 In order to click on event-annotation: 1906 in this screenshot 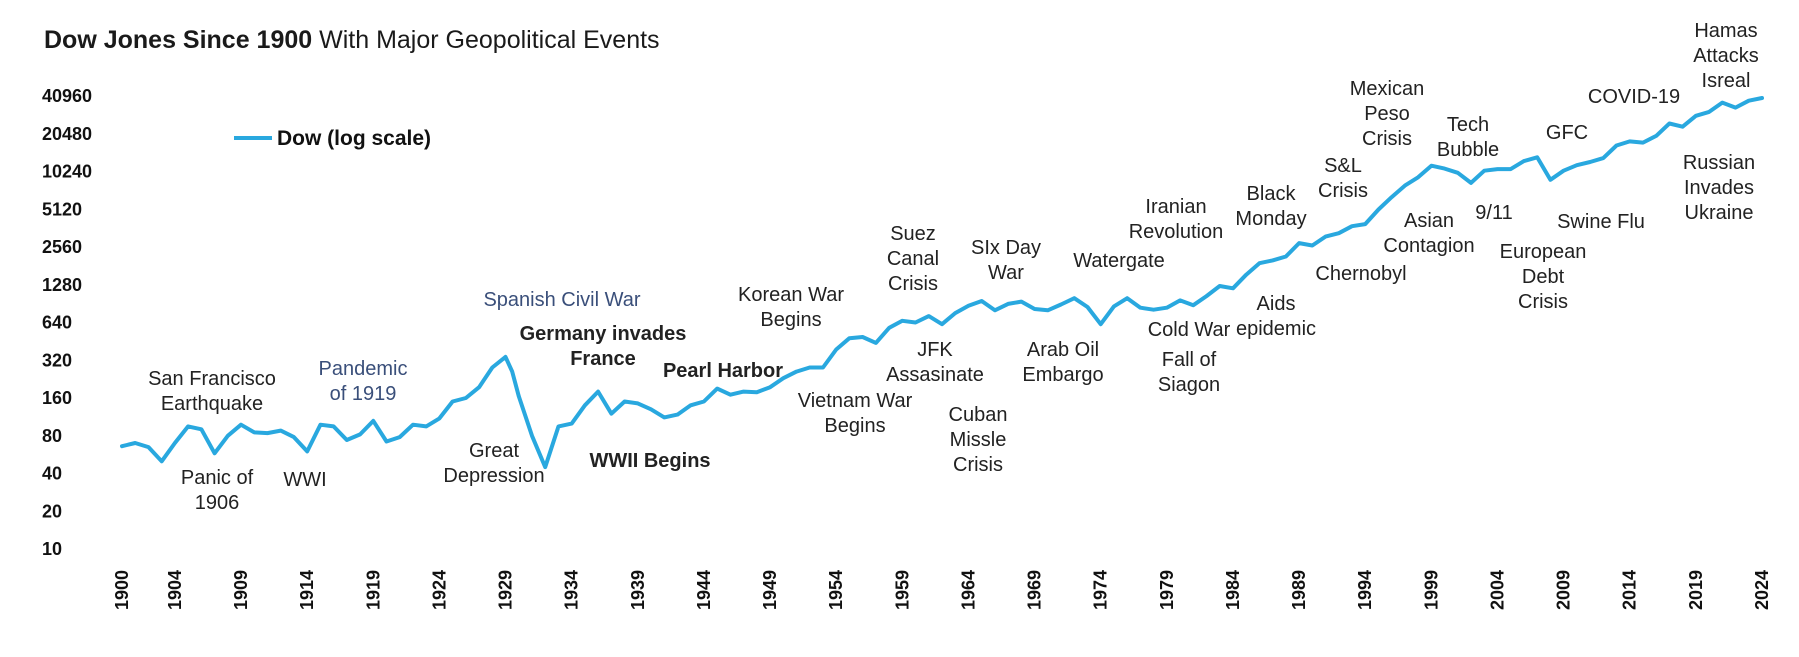, I will do `click(217, 503)`.